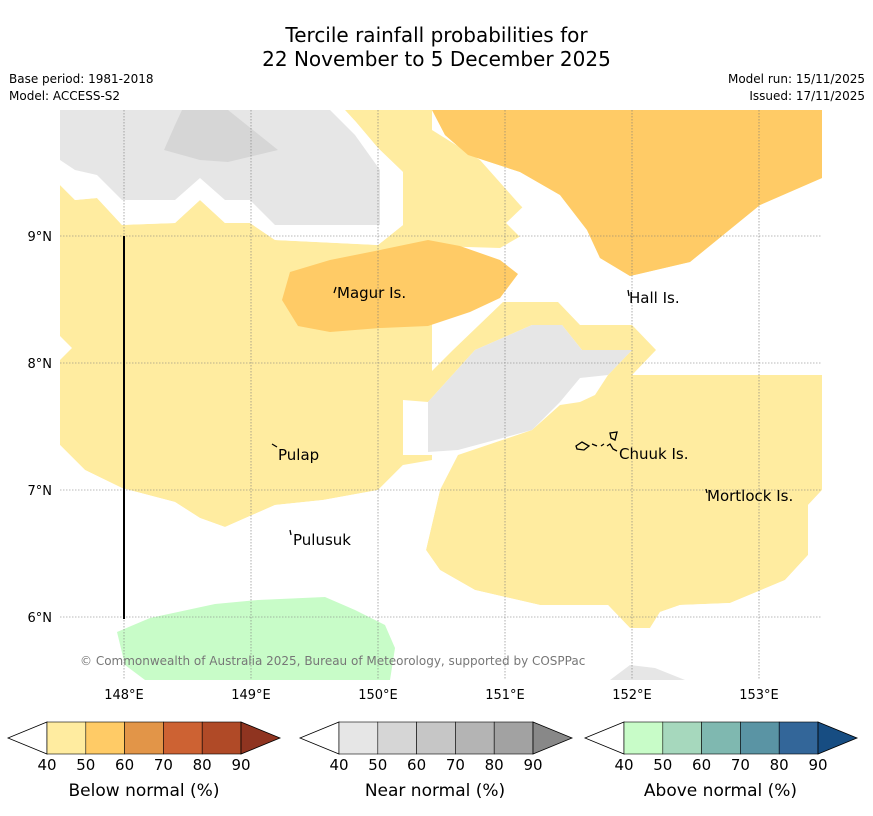 The width and height of the screenshot is (873, 816). Describe the element at coordinates (653, 454) in the screenshot. I see `label-chuuk: Chuuk Is.` at that location.